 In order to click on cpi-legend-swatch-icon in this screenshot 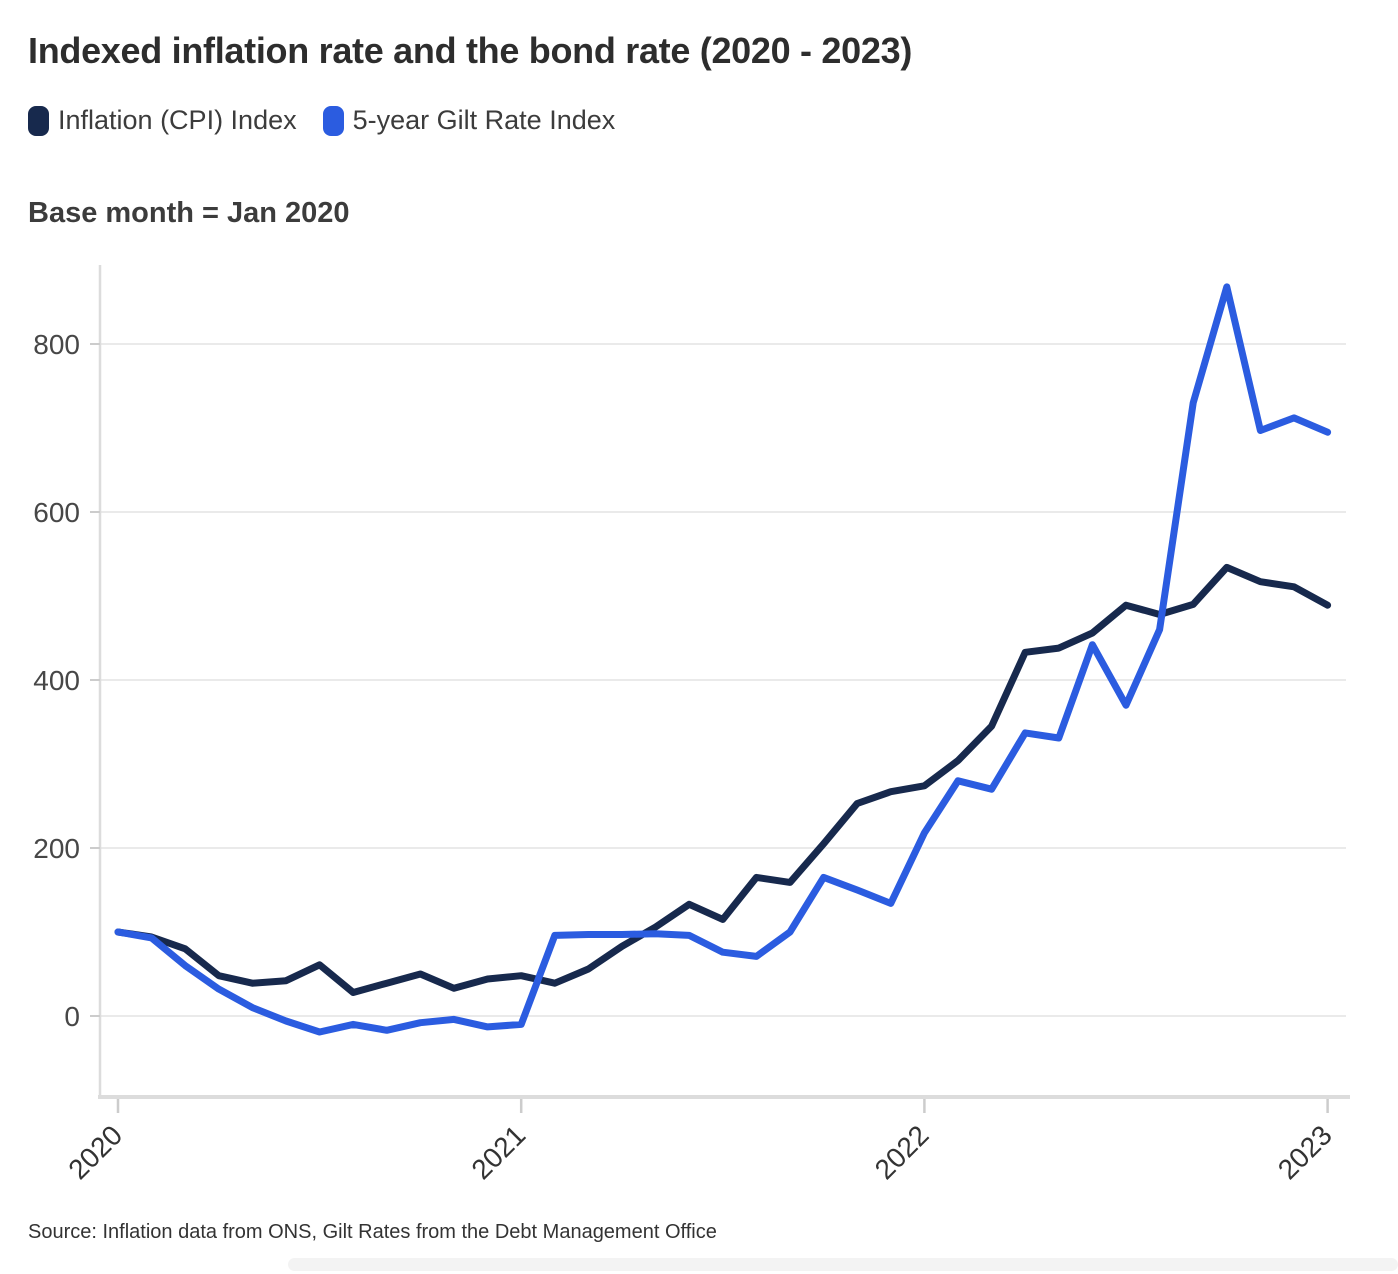, I will do `click(38, 120)`.